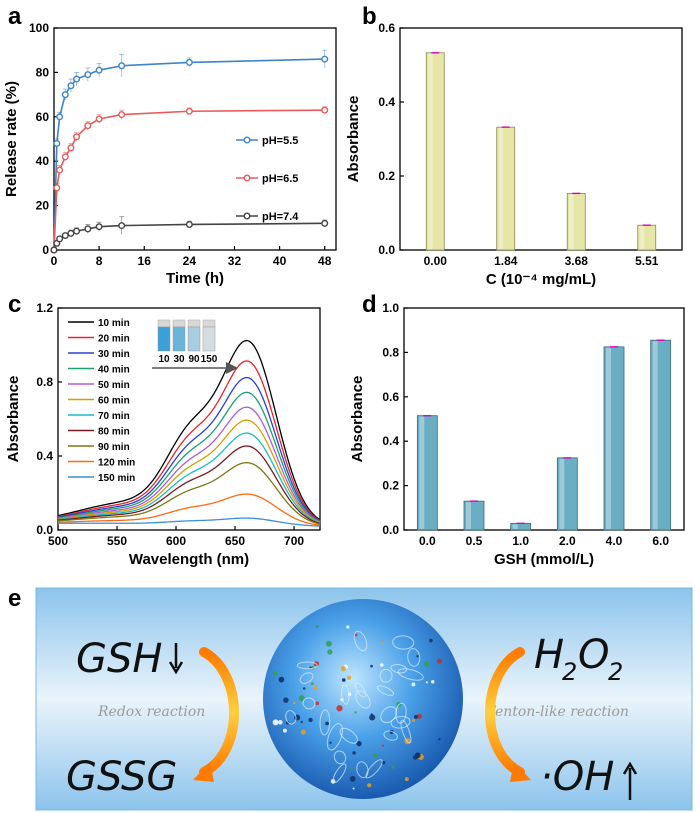 The height and width of the screenshot is (813, 700). Describe the element at coordinates (190, 261) in the screenshot. I see `chart-a-xtick-label: 24` at that location.